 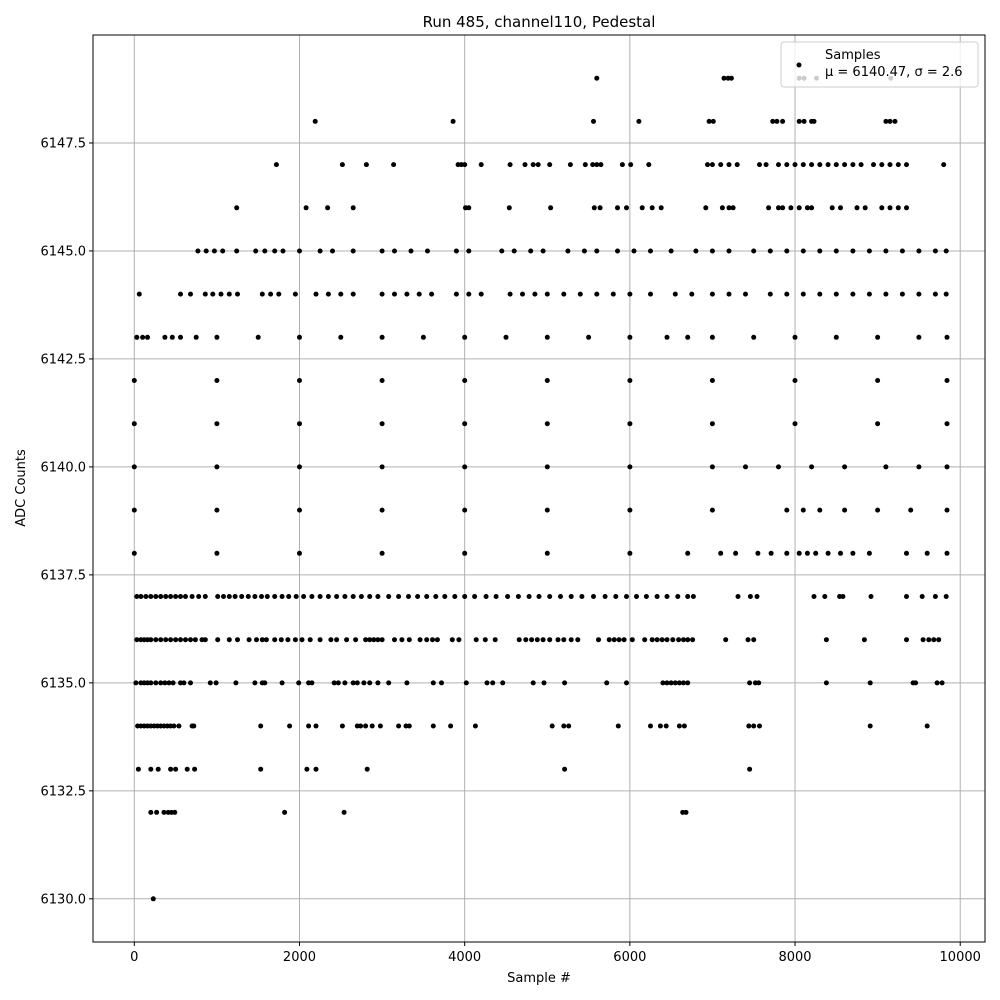 I want to click on x-axis-ticks: 0 2000 4000 6000 8000 10000, so click(x=555, y=953).